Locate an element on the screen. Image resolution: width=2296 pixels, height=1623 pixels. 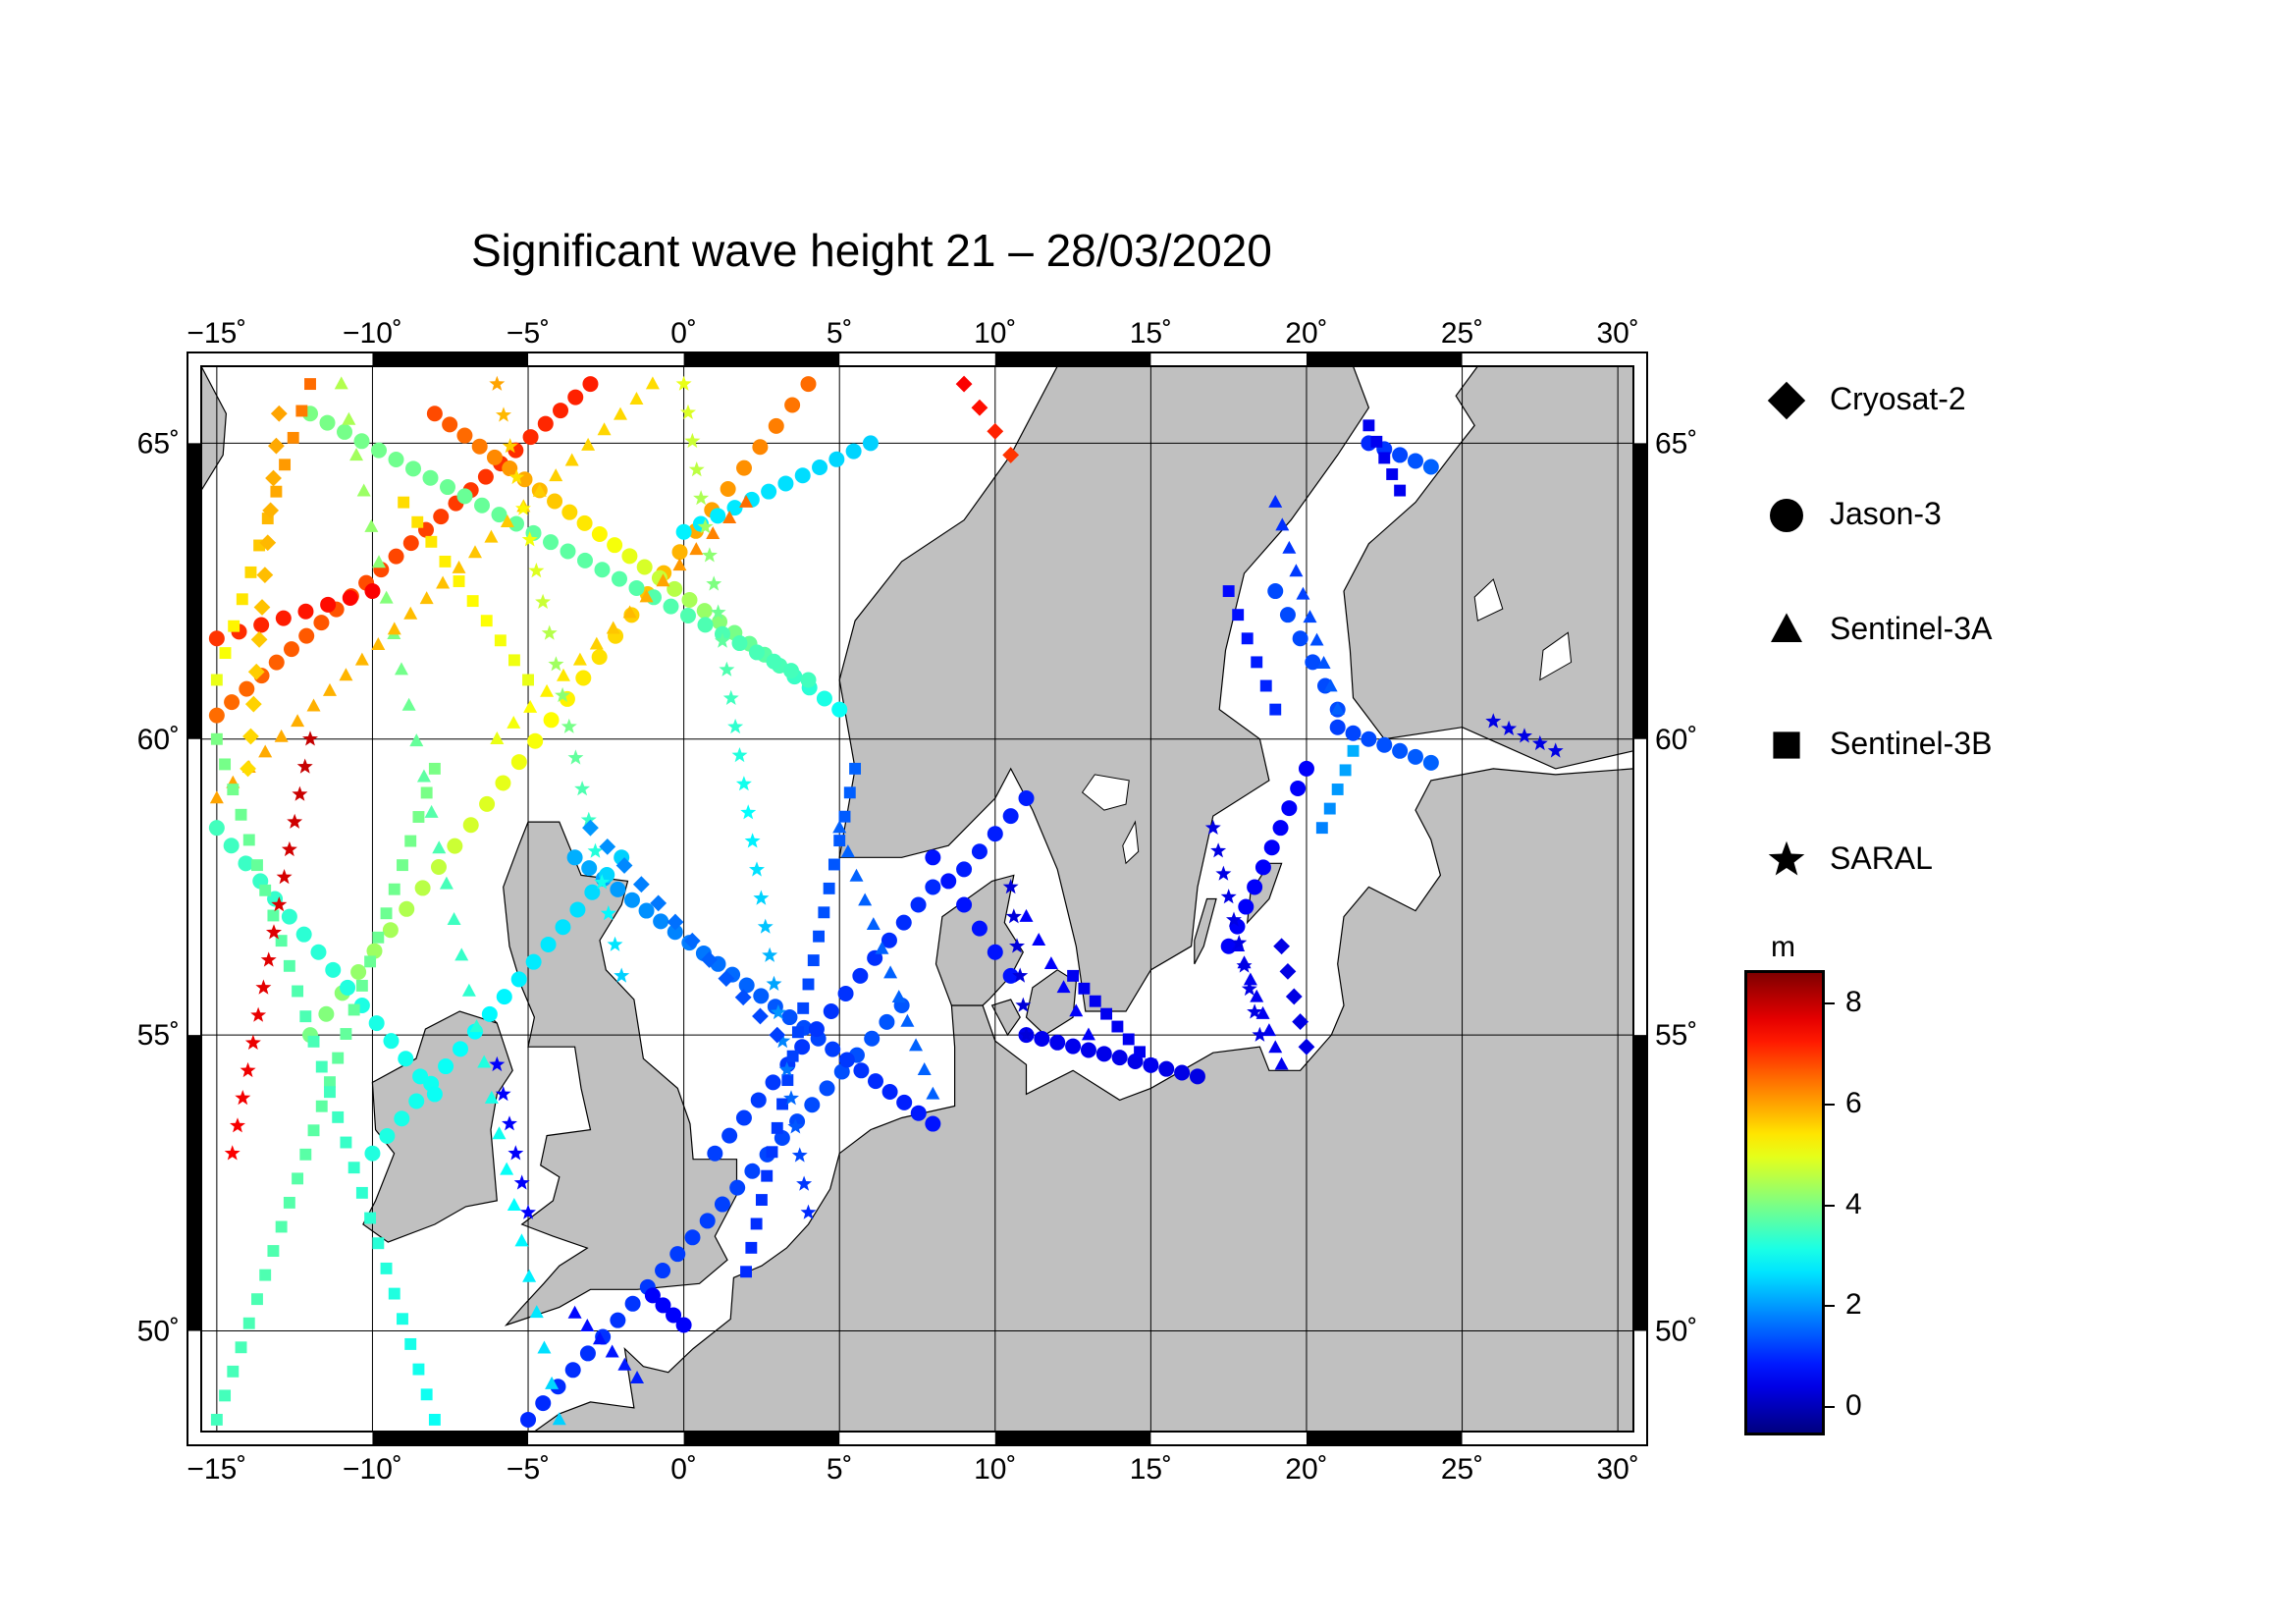
landmass-scandinavia is located at coordinates (1104, 688).